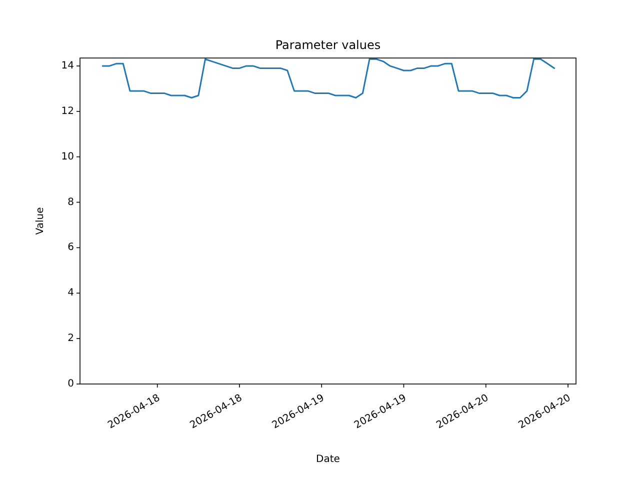 The height and width of the screenshot is (480, 640). I want to click on line-series, so click(329, 78).